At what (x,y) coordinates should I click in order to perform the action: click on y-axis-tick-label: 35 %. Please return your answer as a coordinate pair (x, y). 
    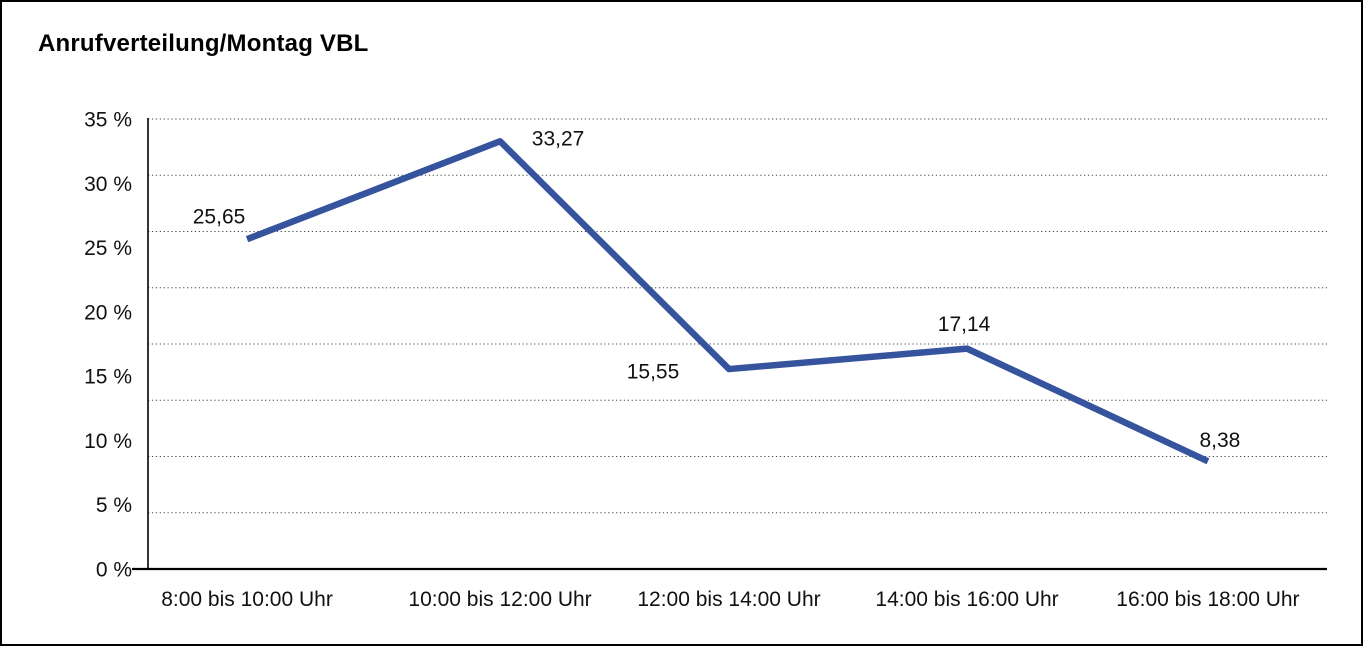
    Looking at the image, I should click on (108, 120).